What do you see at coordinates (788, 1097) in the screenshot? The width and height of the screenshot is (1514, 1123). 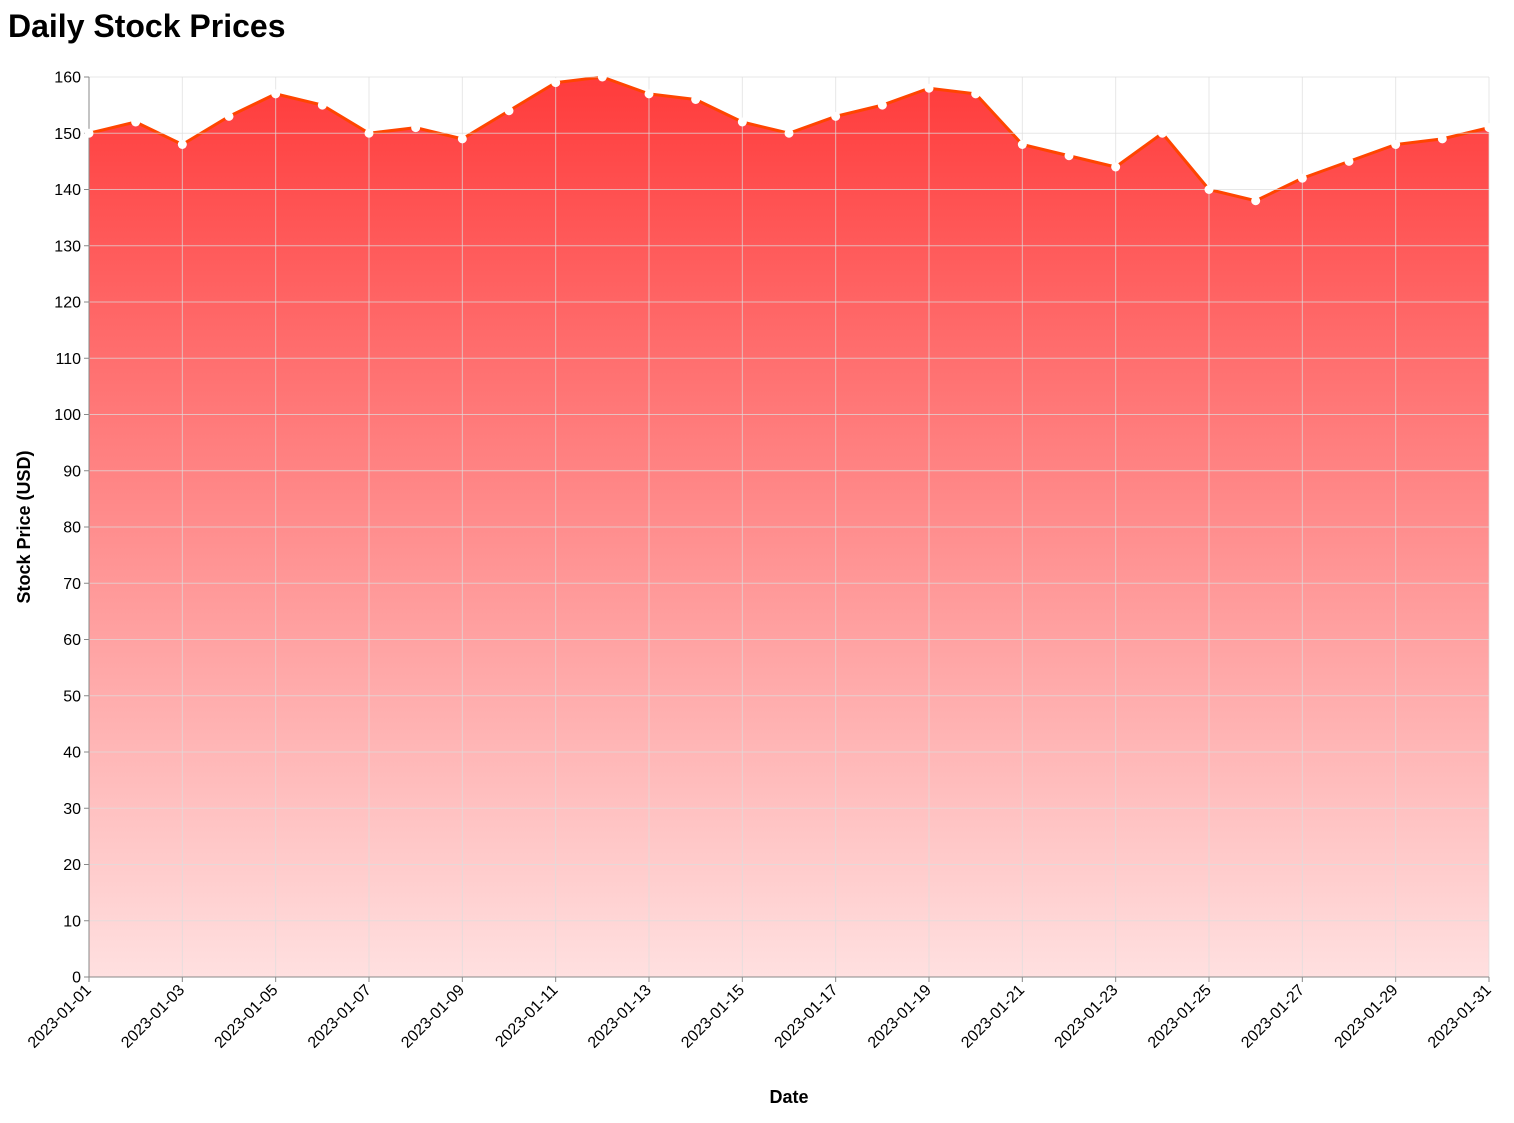 I see `x-axis-title: Date` at bounding box center [788, 1097].